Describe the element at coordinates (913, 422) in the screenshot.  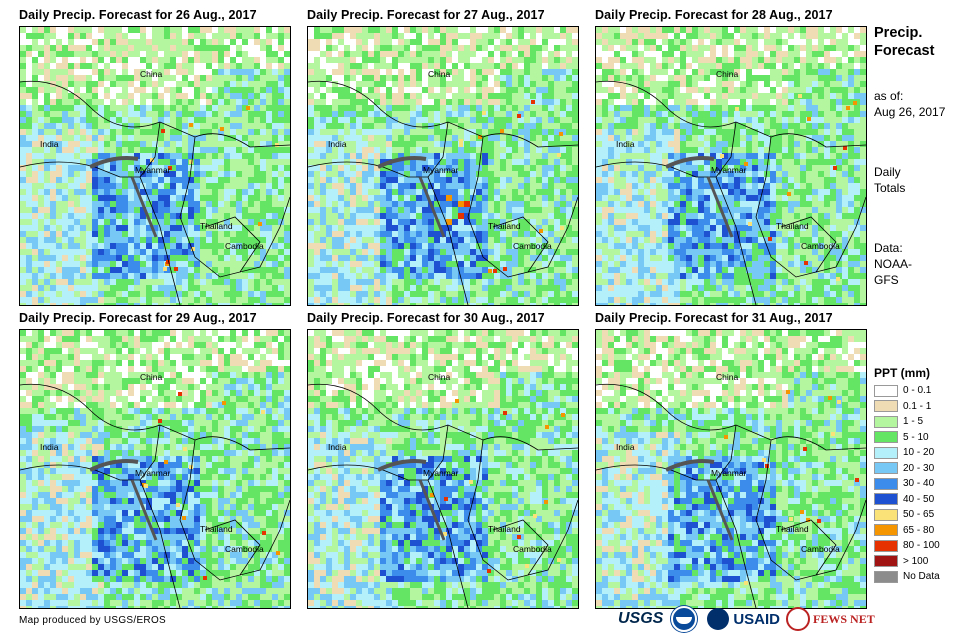
I see `legend-label: 1 - 5` at that location.